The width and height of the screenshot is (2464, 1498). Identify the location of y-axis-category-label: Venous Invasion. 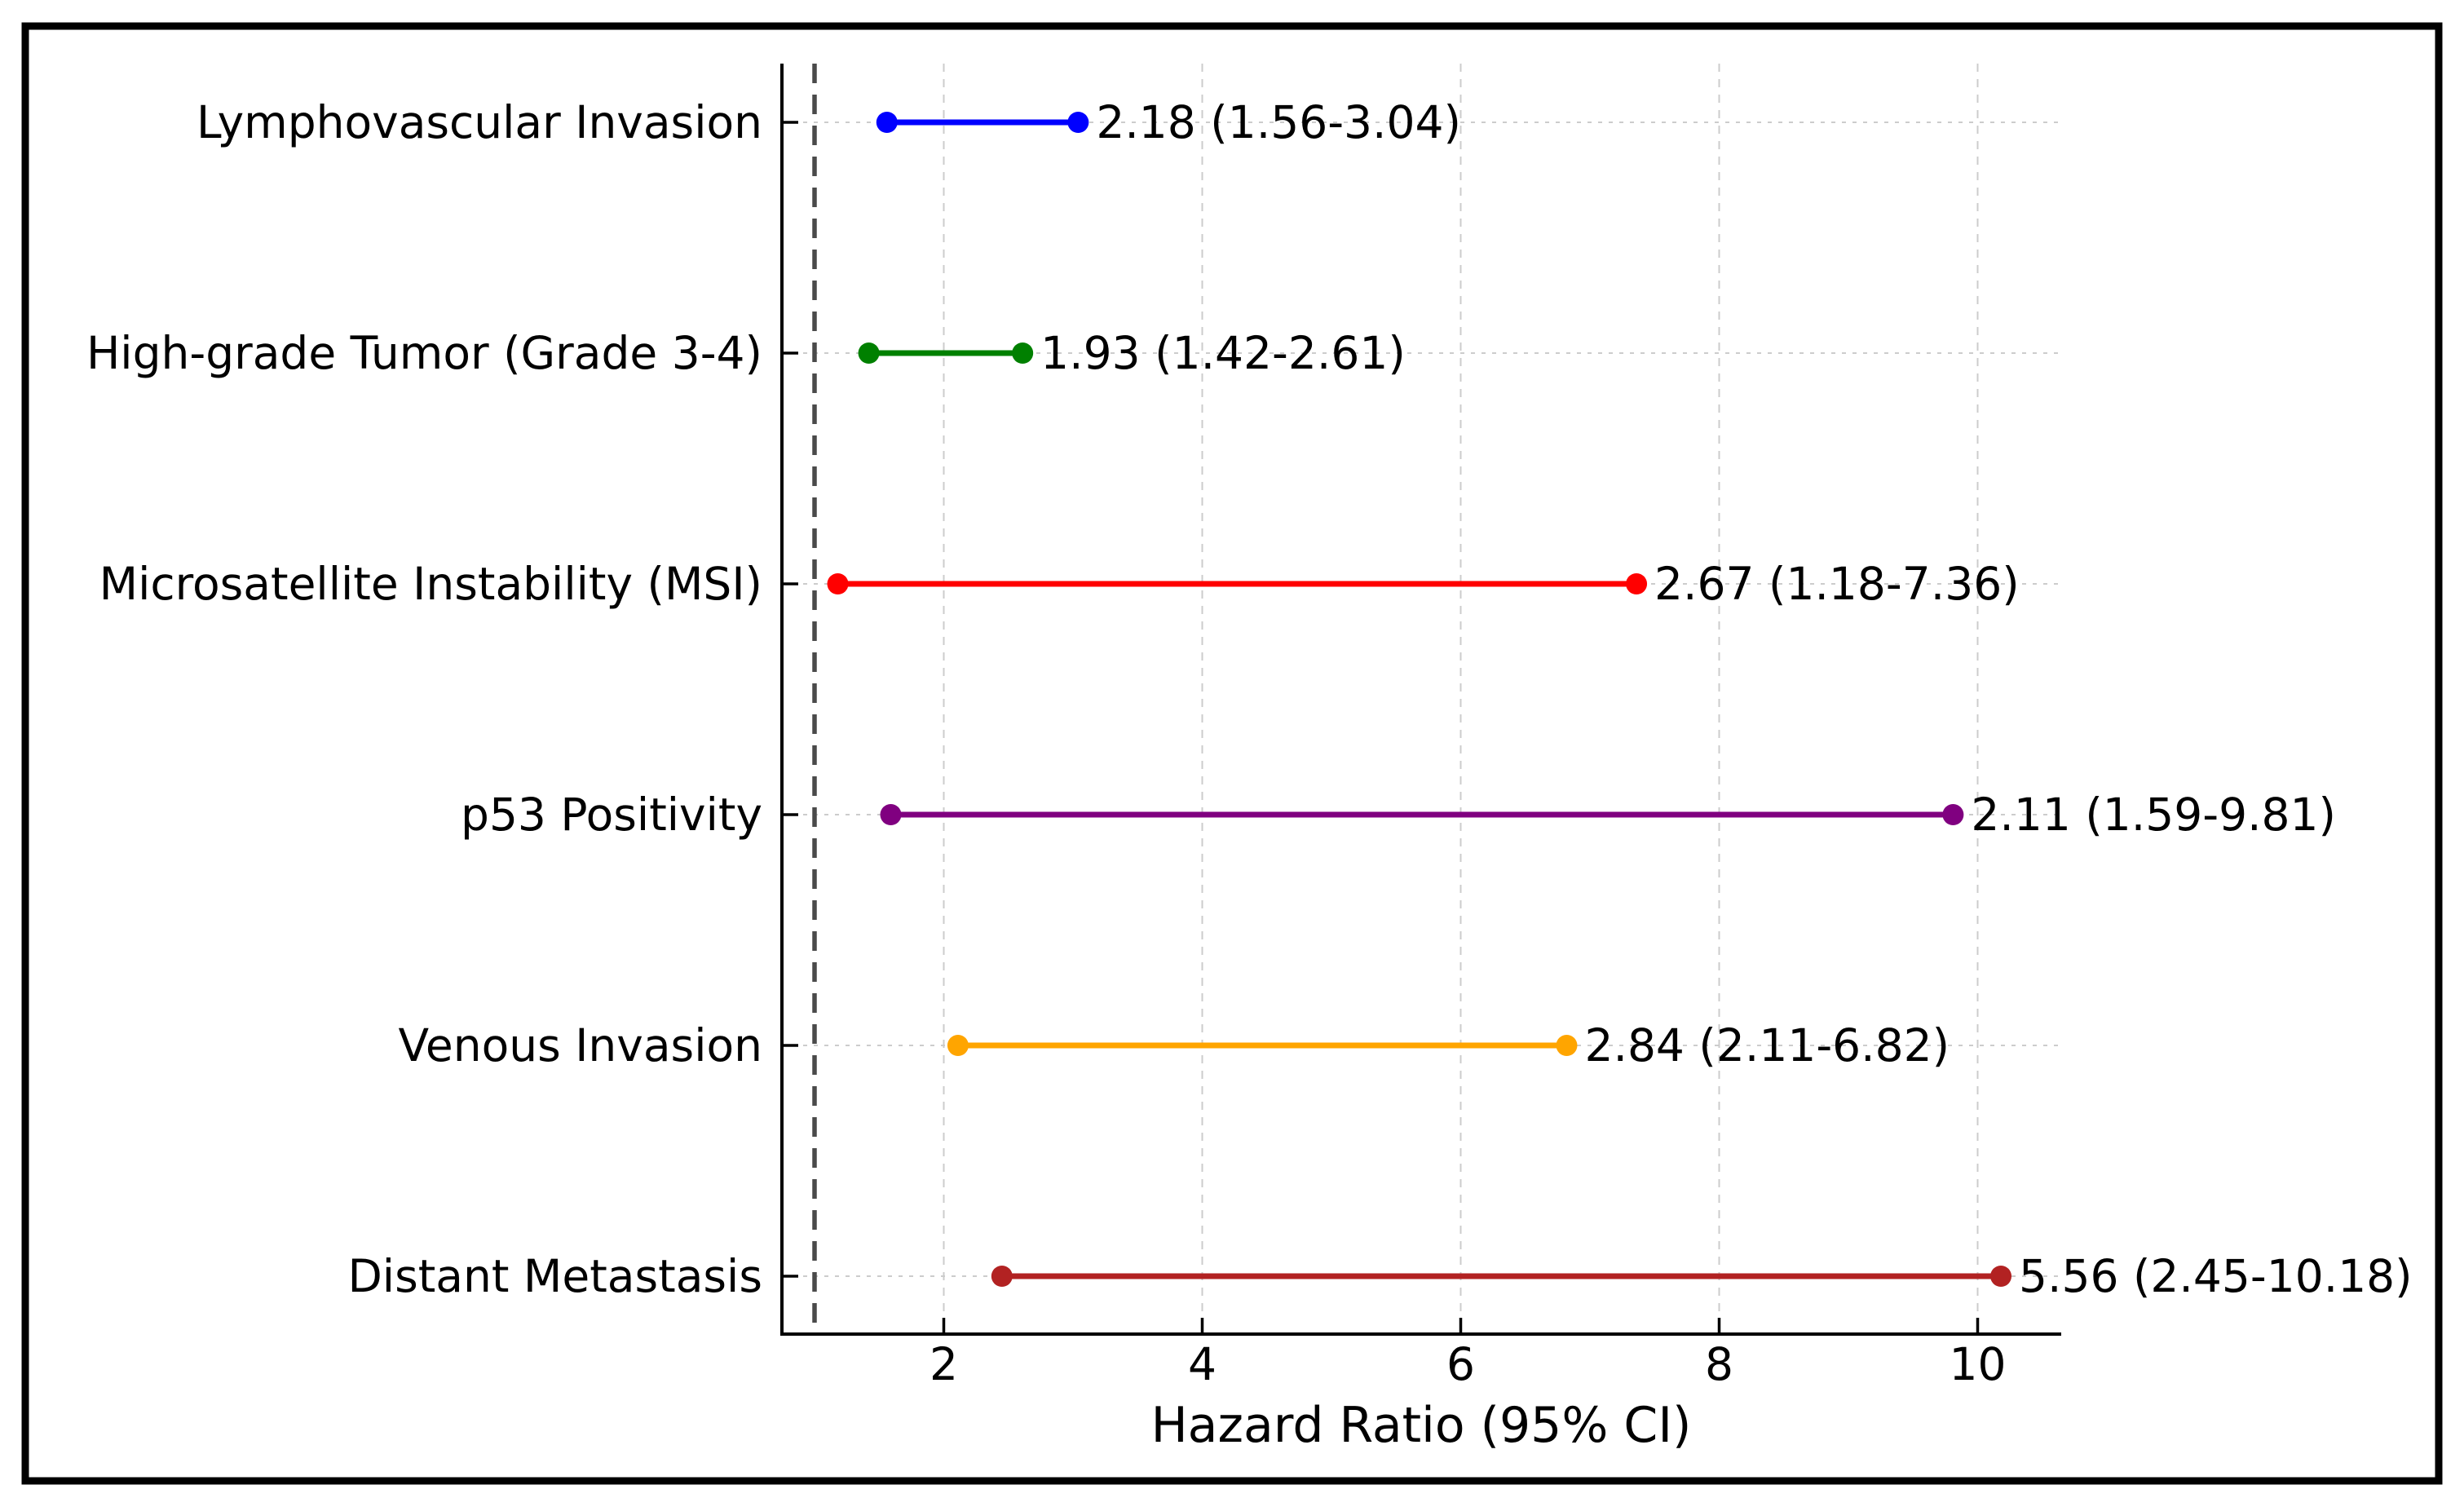
(580, 1045).